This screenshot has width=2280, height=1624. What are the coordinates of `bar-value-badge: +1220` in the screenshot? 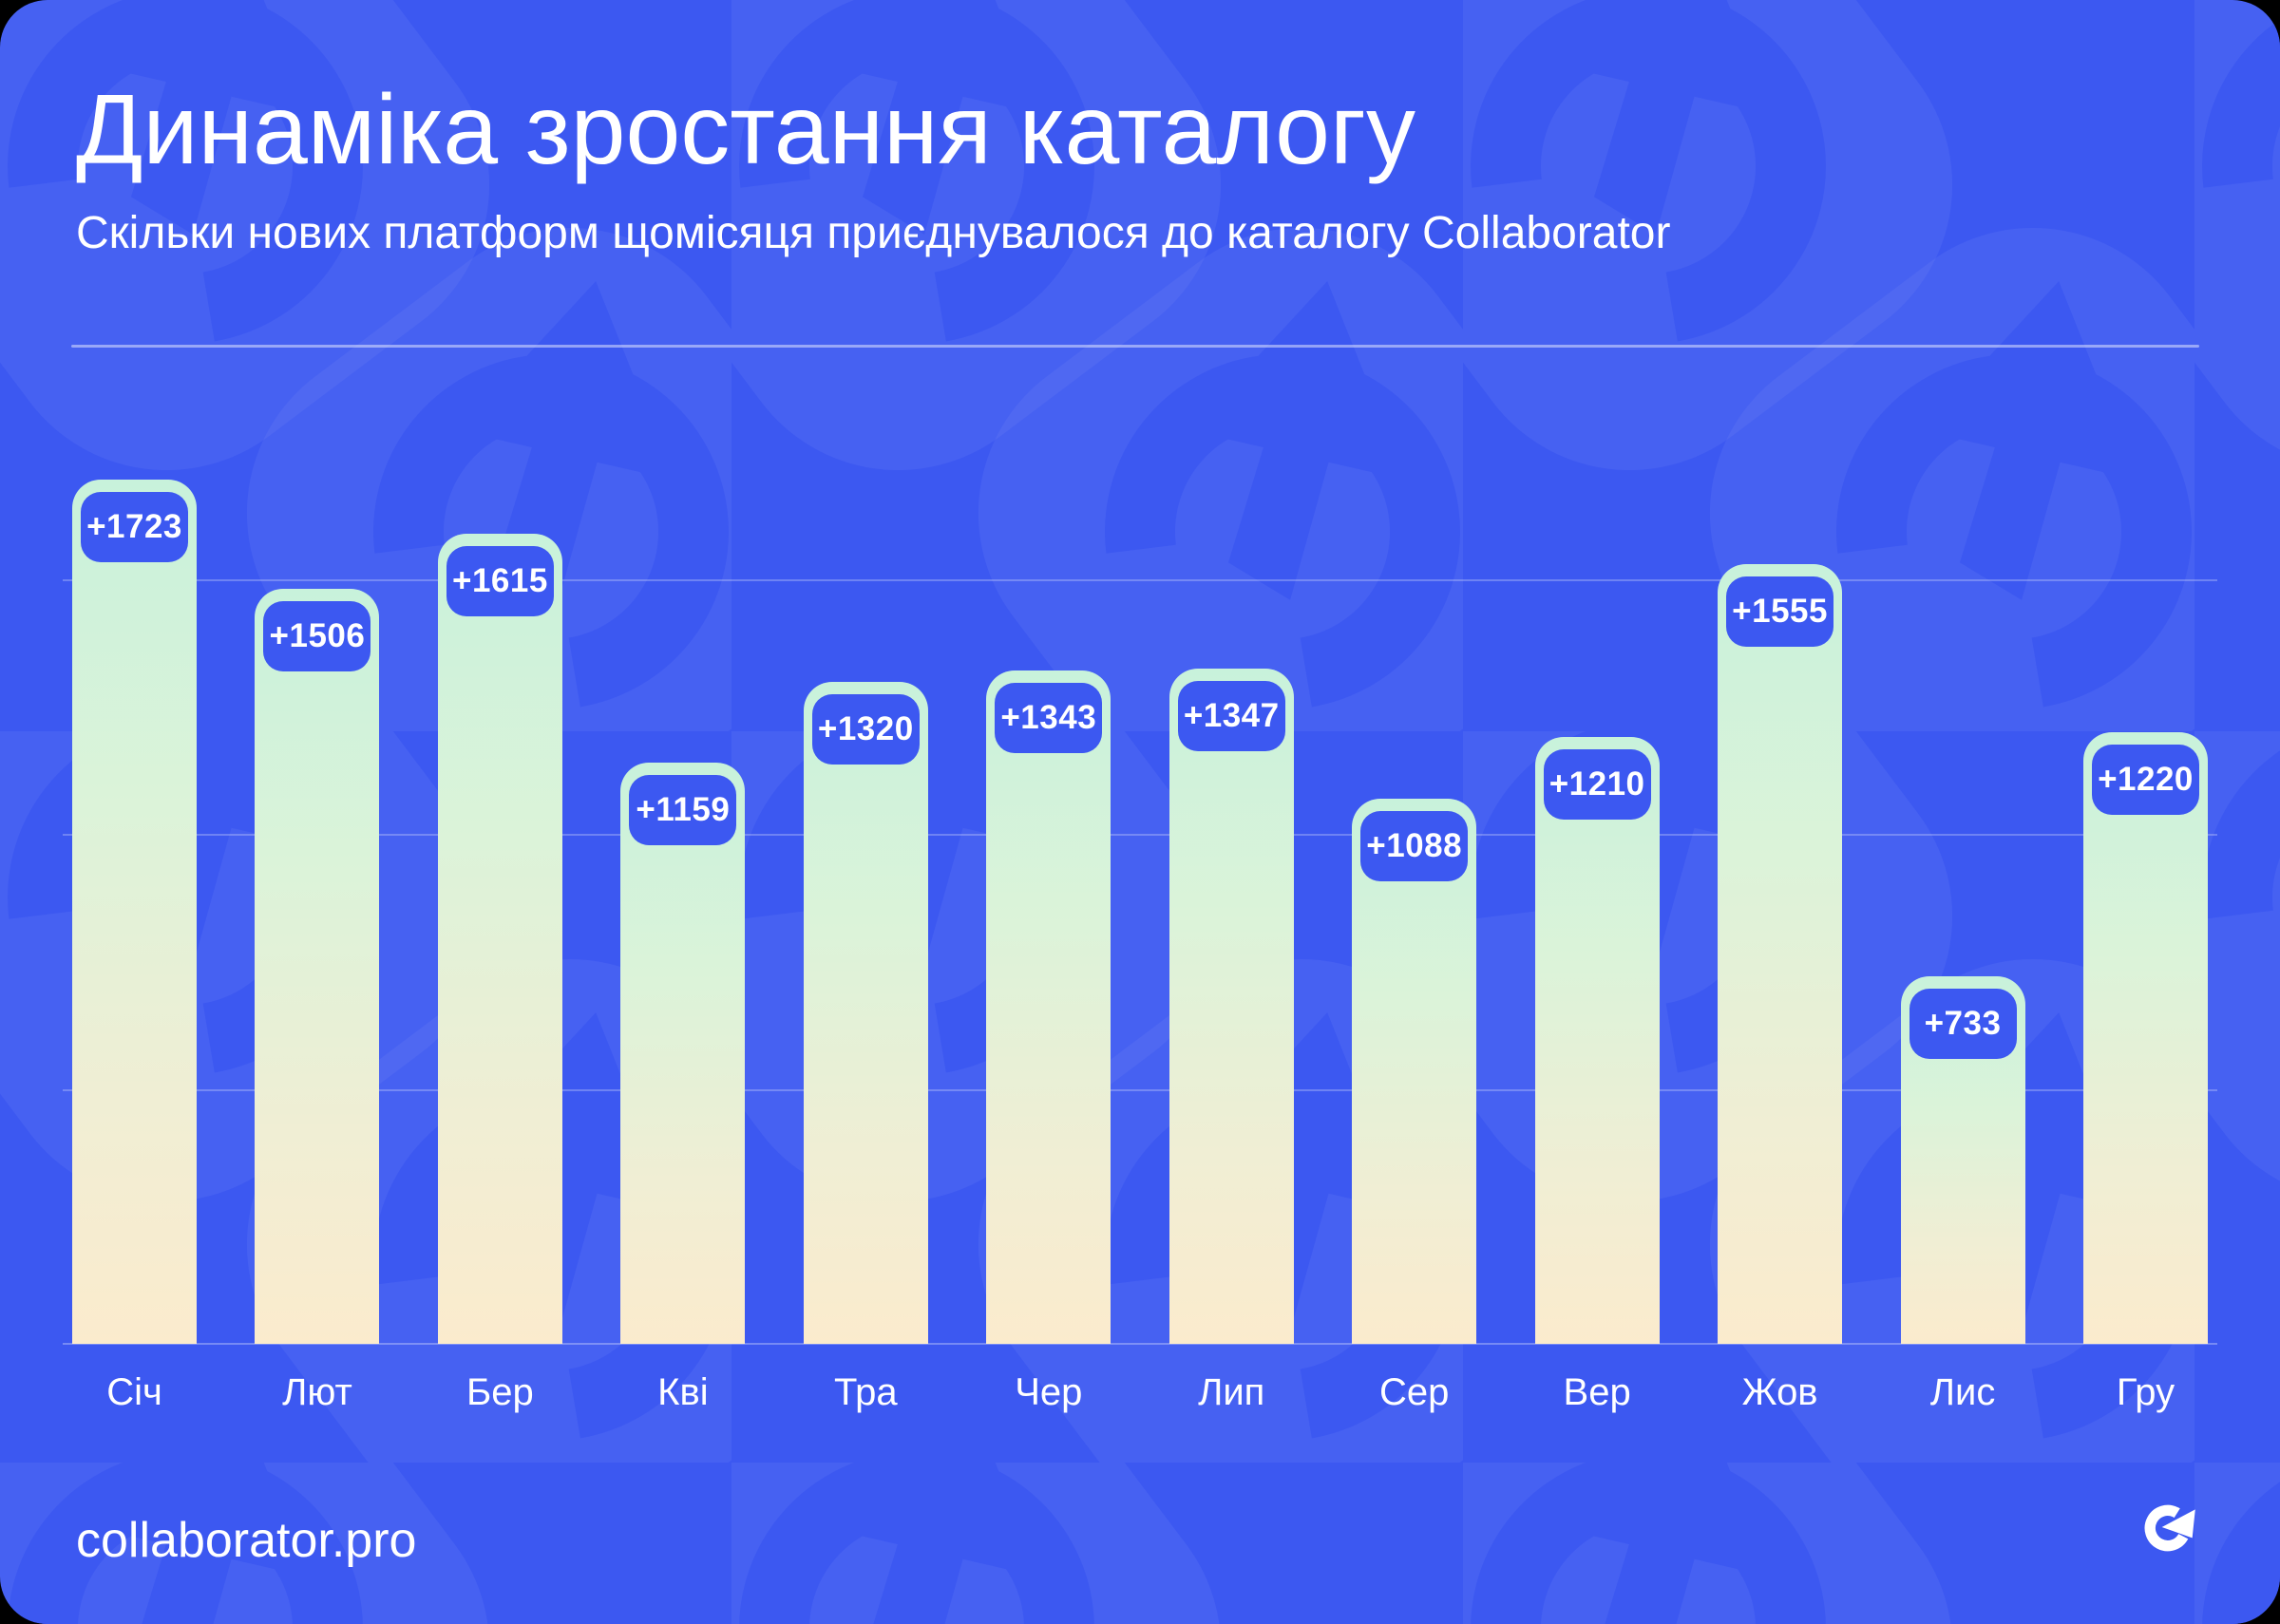 It's located at (2145, 780).